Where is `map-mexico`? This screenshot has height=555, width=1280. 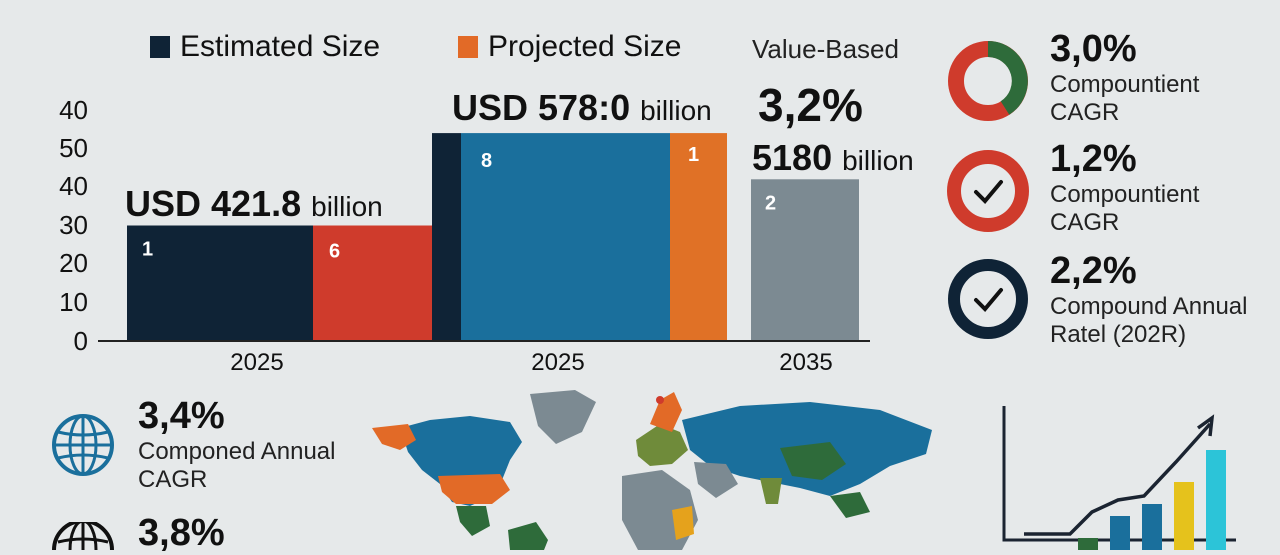 map-mexico is located at coordinates (473, 521).